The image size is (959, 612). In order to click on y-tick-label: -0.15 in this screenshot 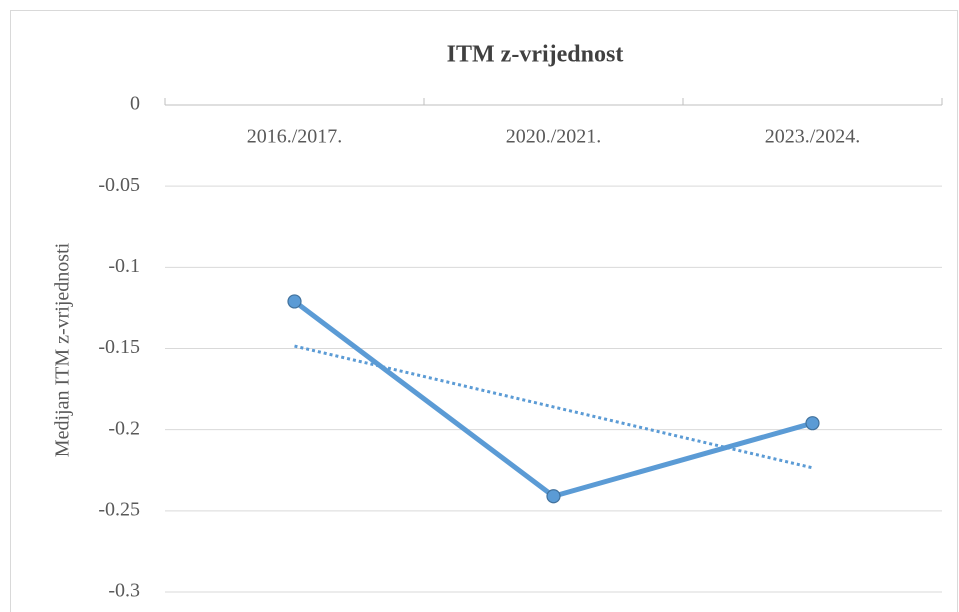, I will do `click(119, 347)`.